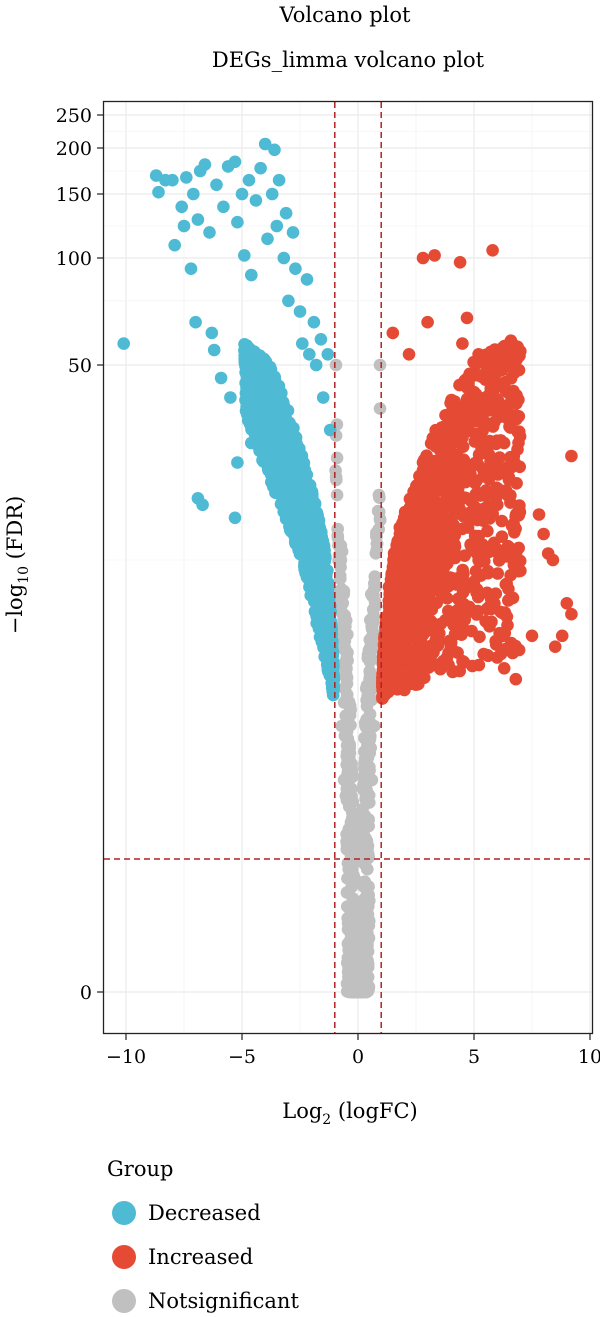 The width and height of the screenshot is (600, 1317). Describe the element at coordinates (474, 1057) in the screenshot. I see `x-tick-label: 5` at that location.